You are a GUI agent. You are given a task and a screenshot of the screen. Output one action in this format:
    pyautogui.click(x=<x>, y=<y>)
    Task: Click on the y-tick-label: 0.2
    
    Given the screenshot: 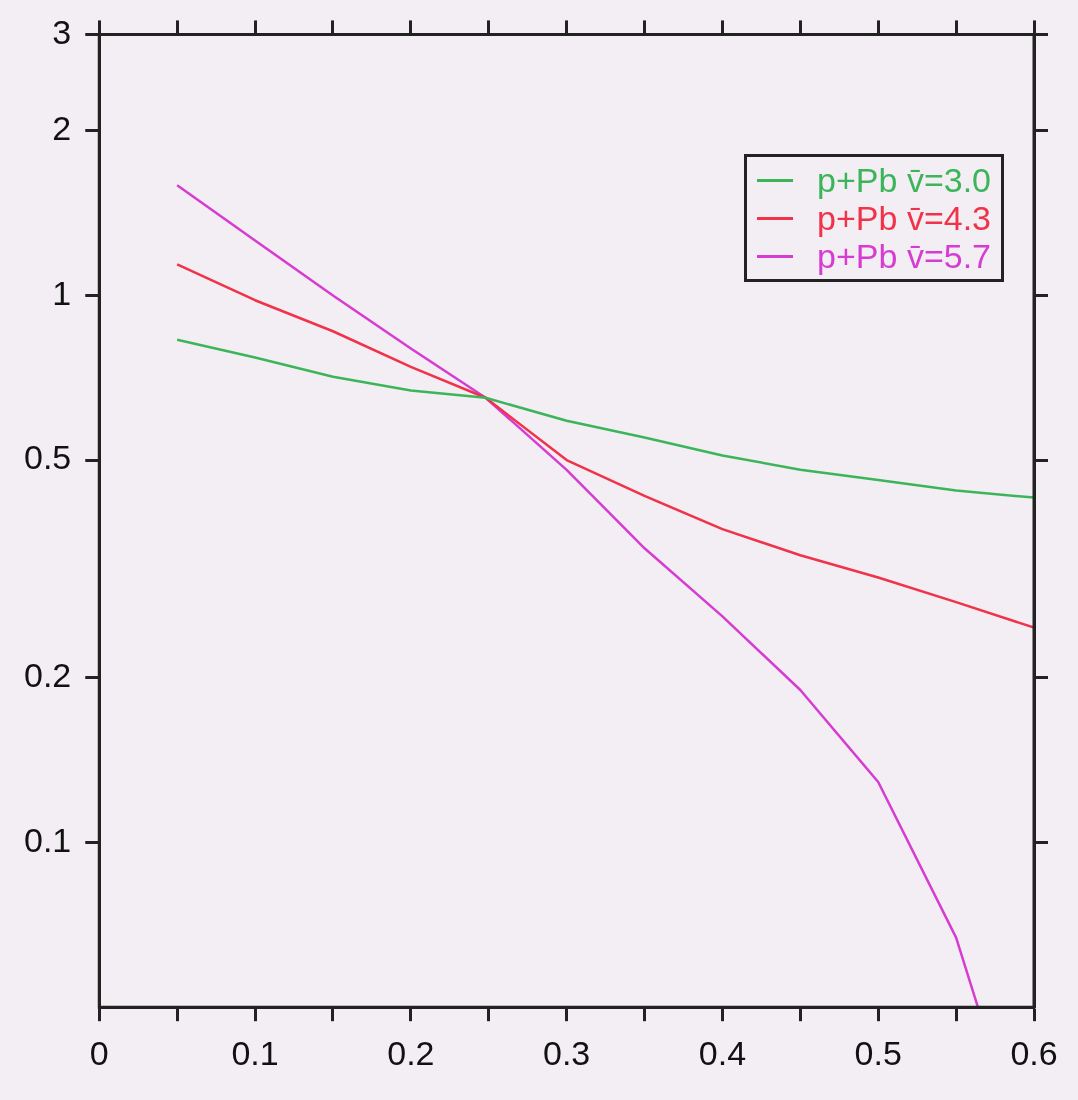 What is the action you would take?
    pyautogui.click(x=48, y=675)
    